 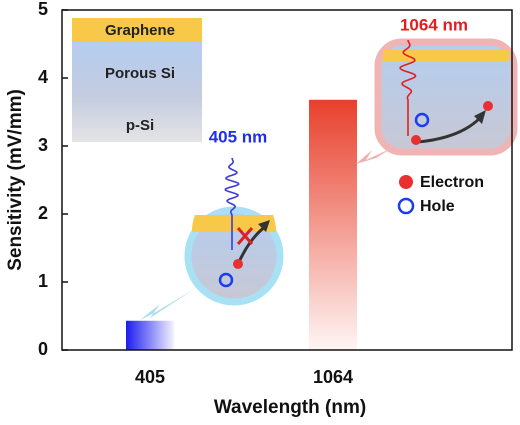 I want to click on x-axis-title: Wavelength (nm), so click(x=290, y=407).